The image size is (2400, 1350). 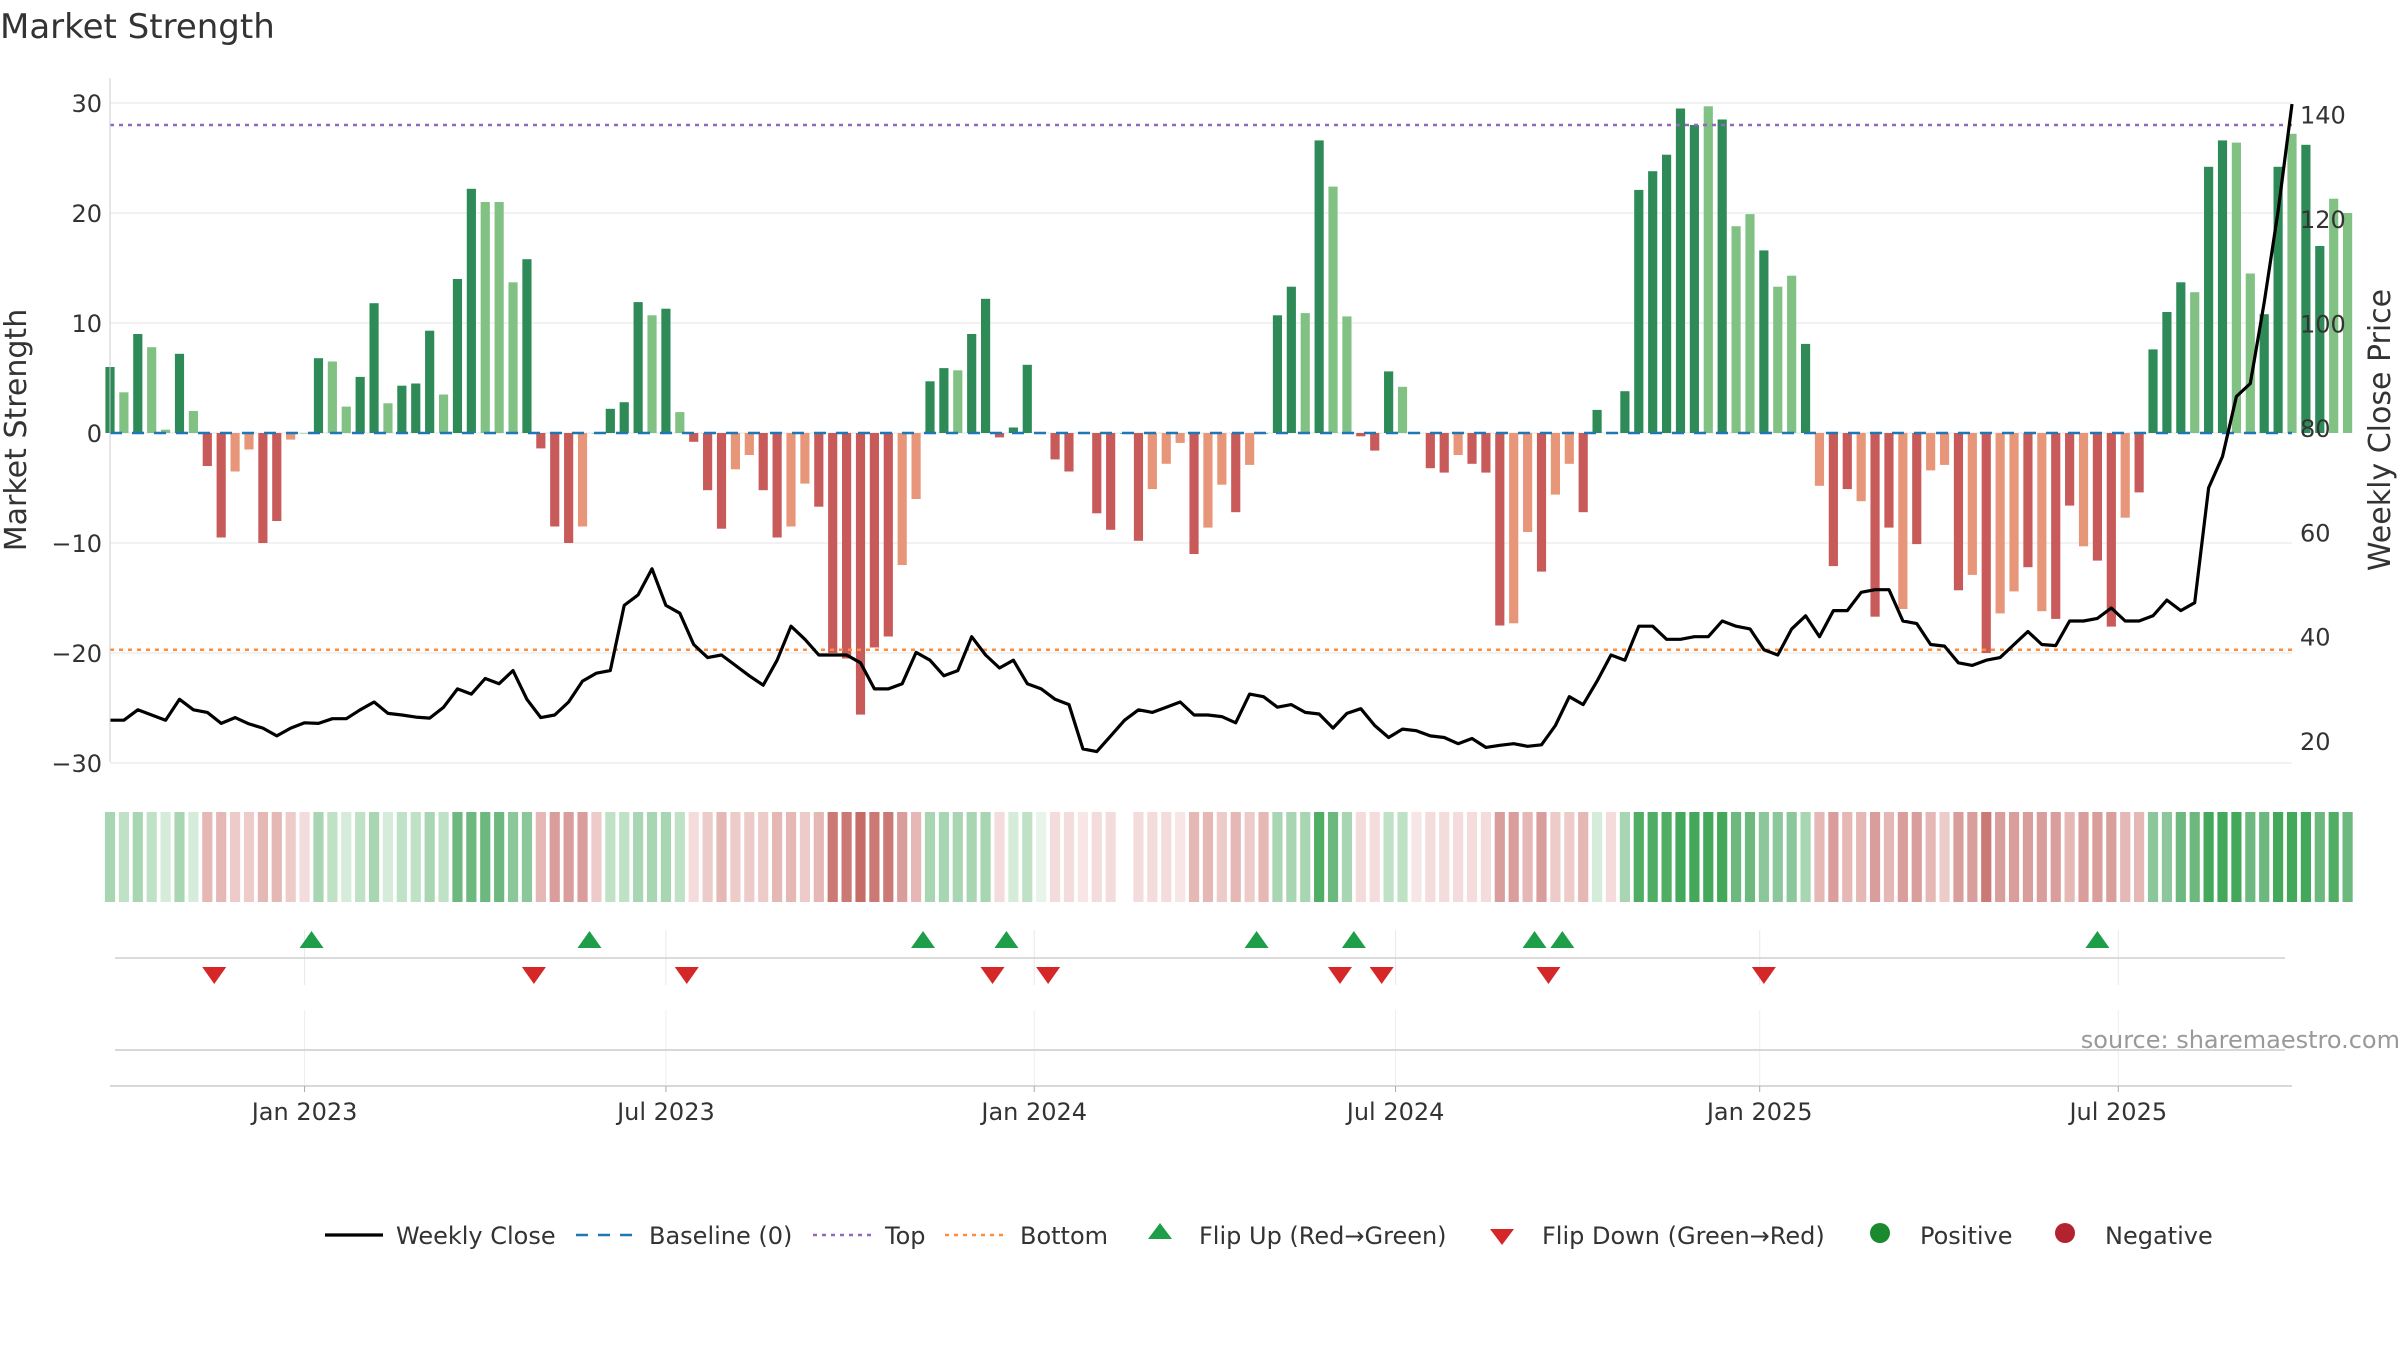 I want to click on legend-item-bottom: Bottom, so click(x=1026, y=1236).